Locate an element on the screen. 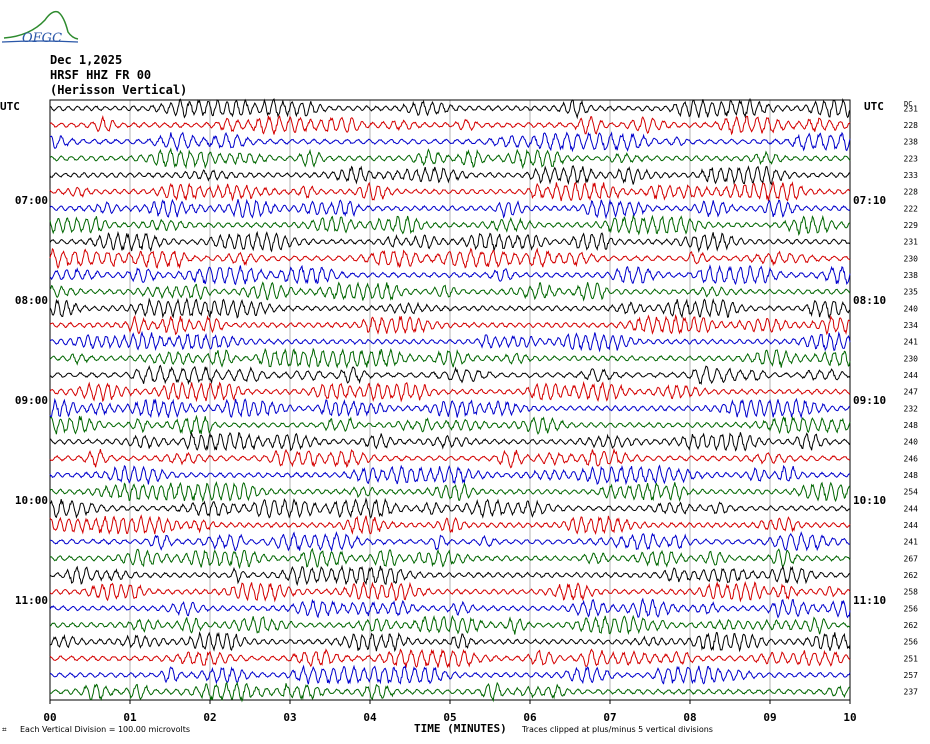 The width and height of the screenshot is (930, 744). x-tick-label: 04 is located at coordinates (370, 717).